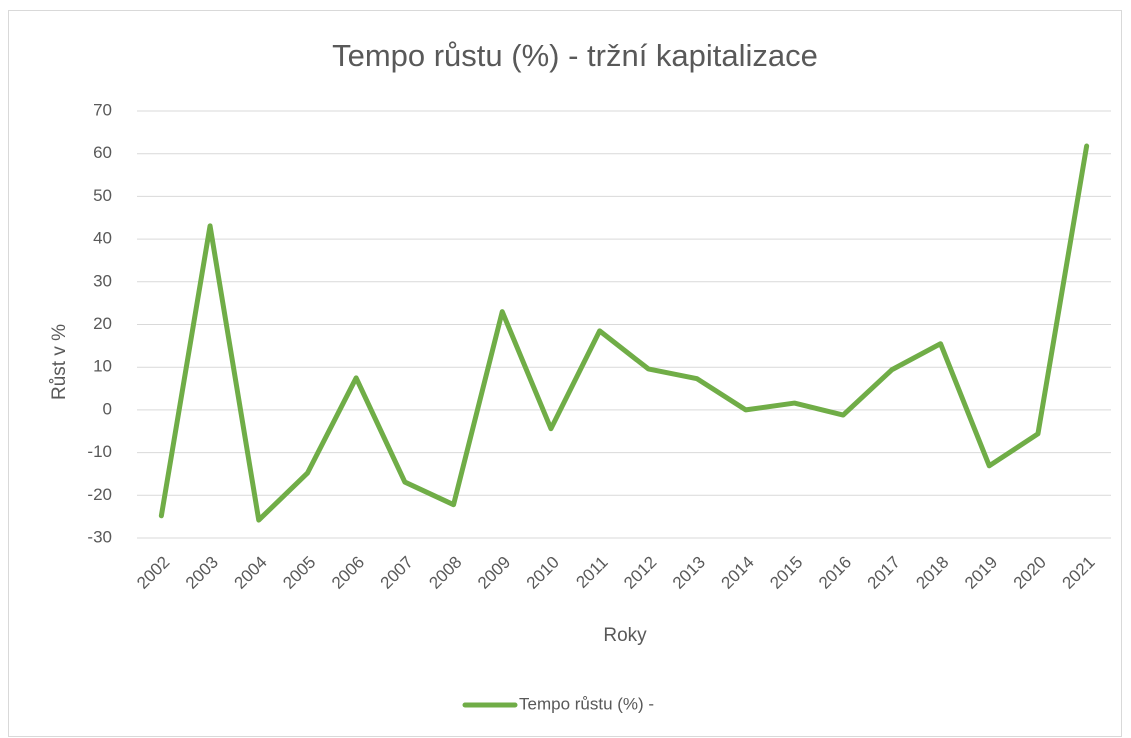  I want to click on y-tick-label: 70, so click(102, 109).